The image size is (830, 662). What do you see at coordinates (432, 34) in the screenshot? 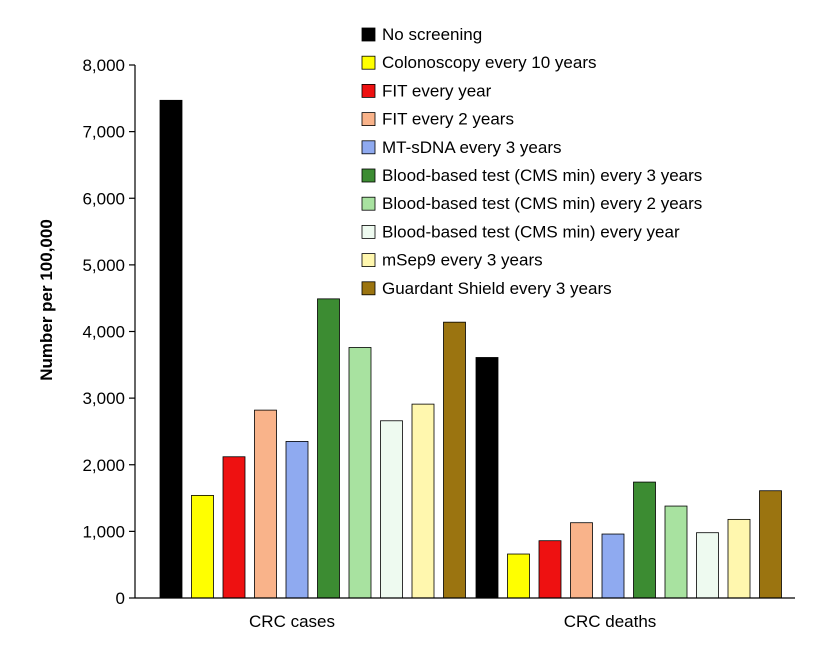
I see `legend-label: No screening` at bounding box center [432, 34].